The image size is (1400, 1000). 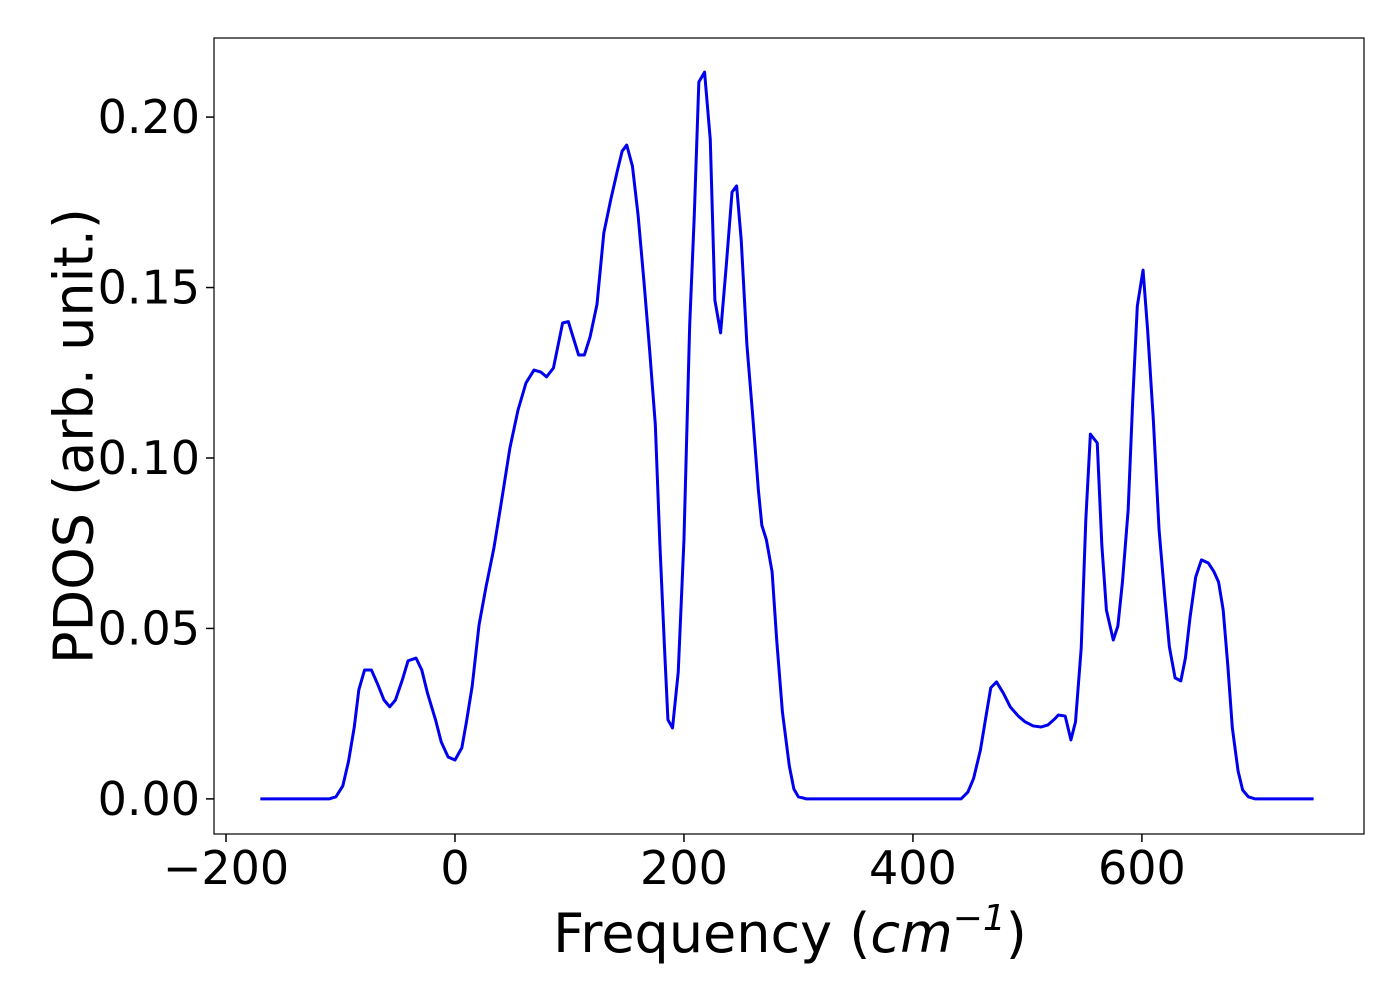 I want to click on x-axis-label: Frequency (cm−1), so click(x=790, y=931).